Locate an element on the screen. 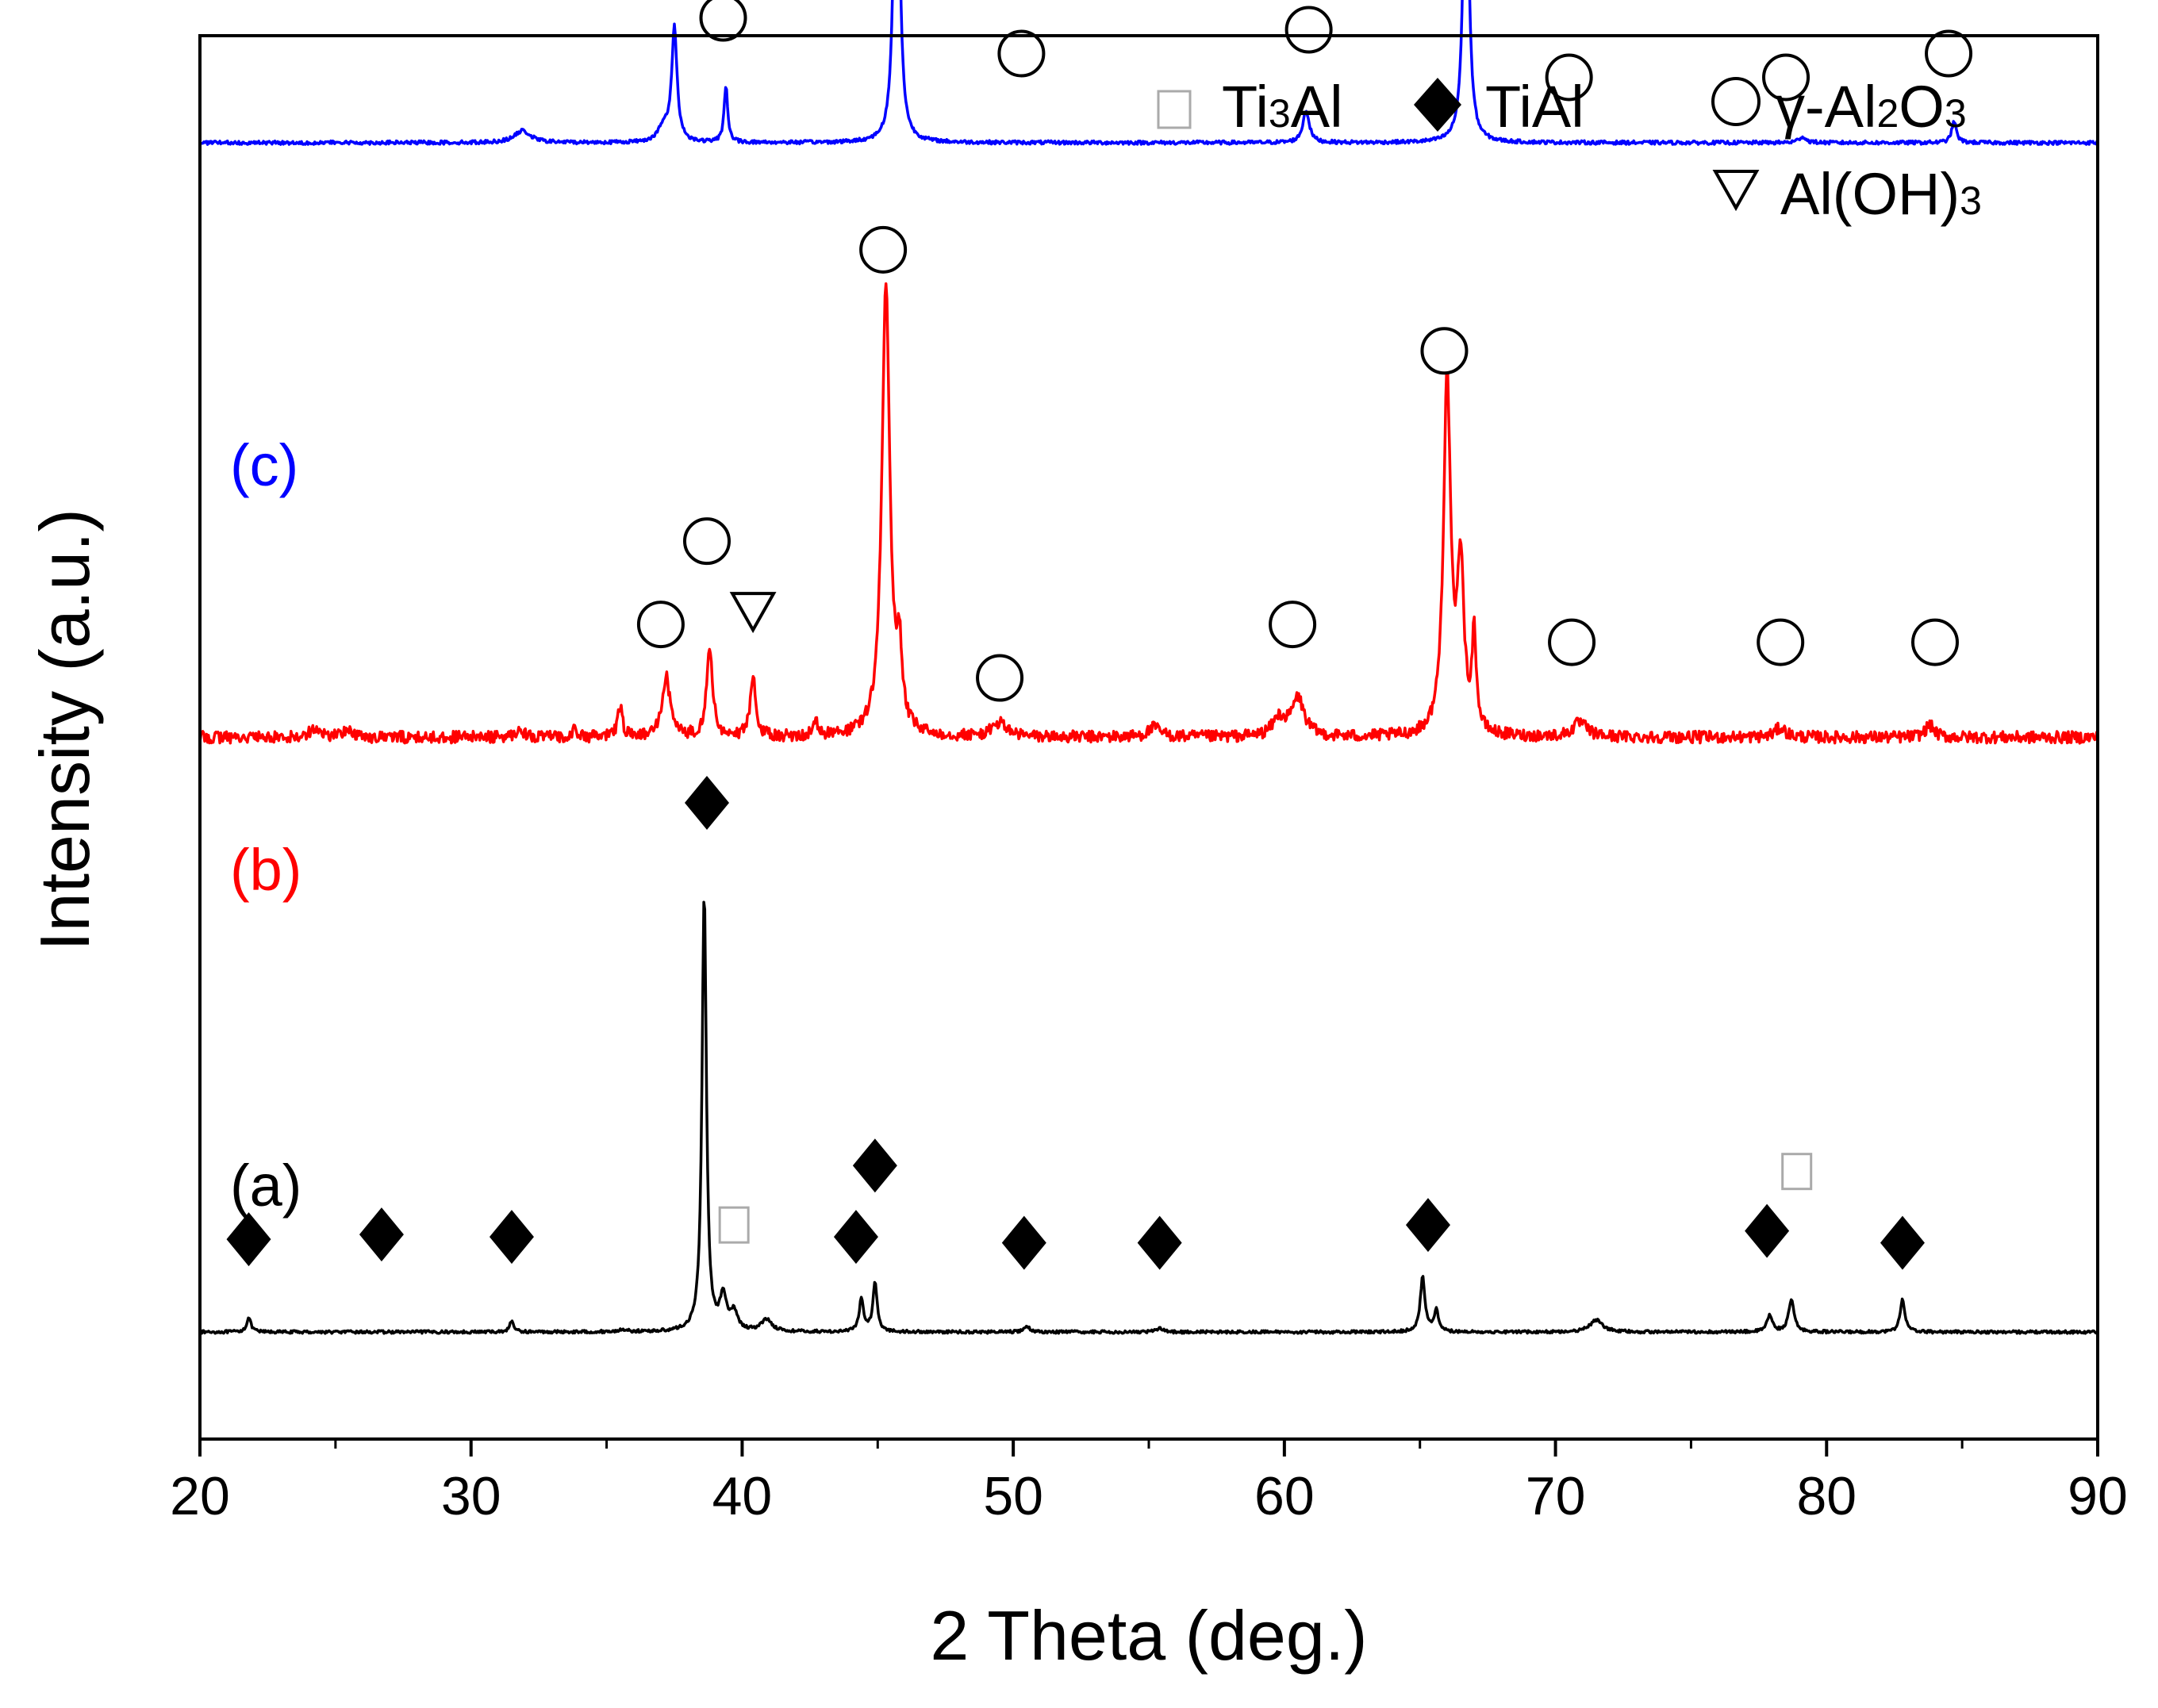  legend-al2o3-label: γ-Al2O3 is located at coordinates (1871, 107).